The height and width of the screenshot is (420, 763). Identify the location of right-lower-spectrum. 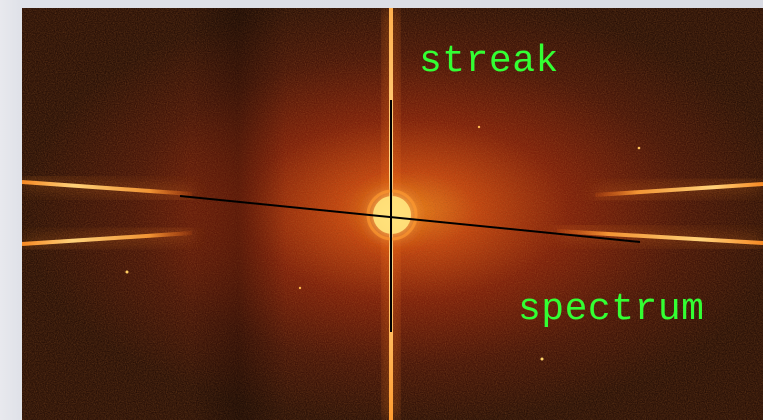
(659, 237).